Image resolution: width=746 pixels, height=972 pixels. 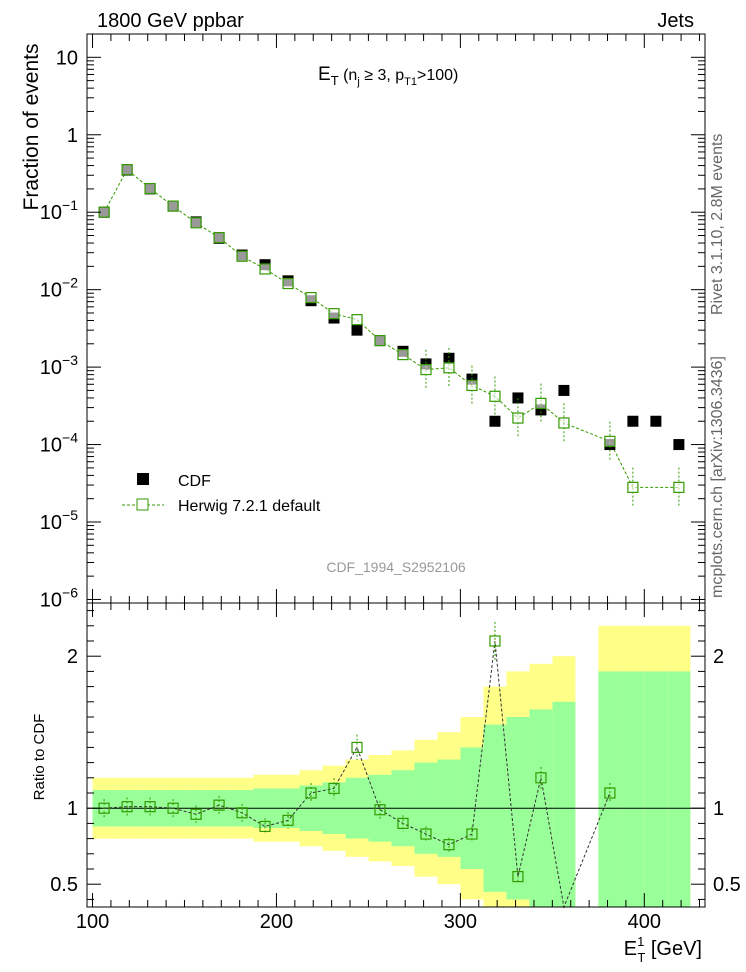 I want to click on ratio-ytick-label: 0.5, so click(x=64, y=885).